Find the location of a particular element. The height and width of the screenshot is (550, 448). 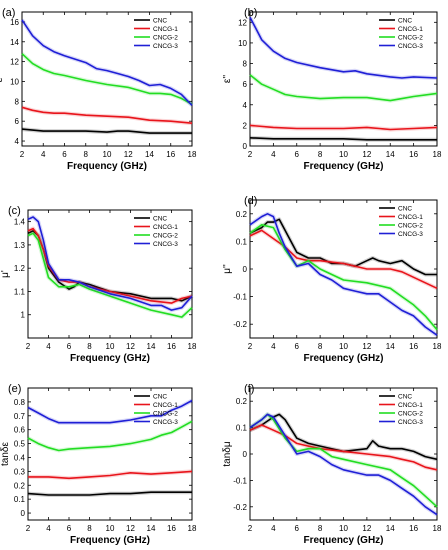

y-tick-label: 12 is located at coordinates (242, 22).